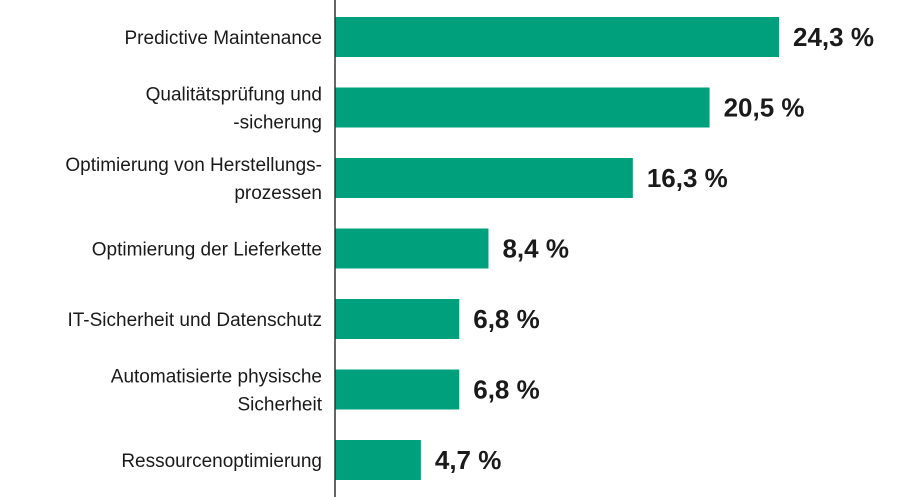 Image resolution: width=915 pixels, height=497 pixels. What do you see at coordinates (193, 179) in the screenshot?
I see `category-label-2: Optimierung von Herstellungs-prozessen` at bounding box center [193, 179].